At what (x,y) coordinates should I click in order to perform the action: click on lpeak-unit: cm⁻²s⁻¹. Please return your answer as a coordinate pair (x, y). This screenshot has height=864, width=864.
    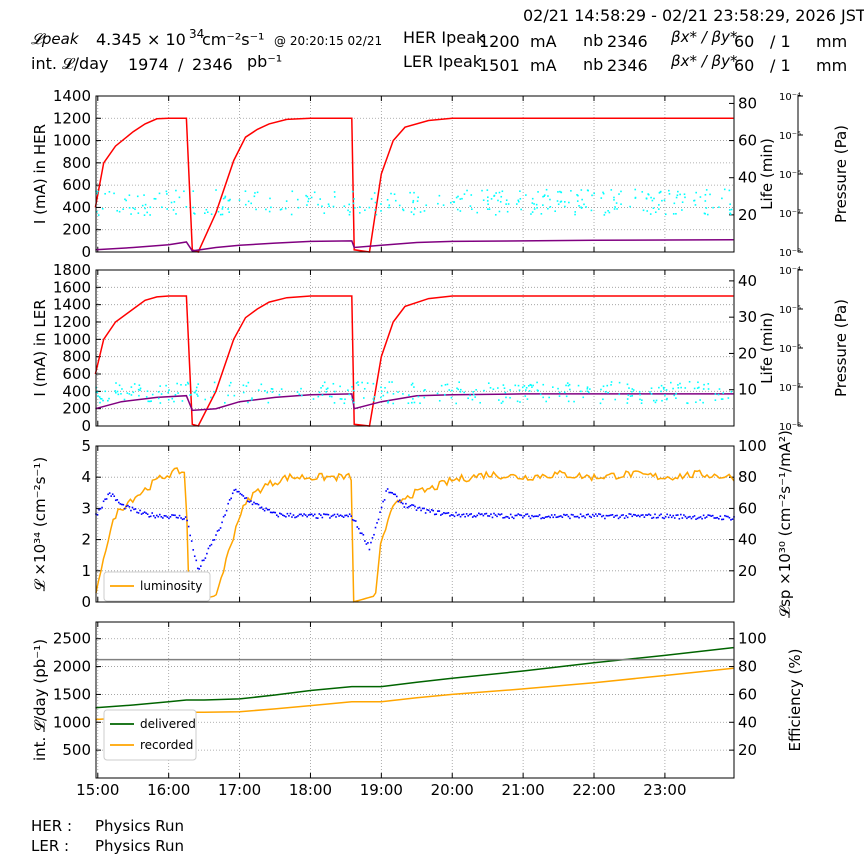
    Looking at the image, I should click on (233, 39).